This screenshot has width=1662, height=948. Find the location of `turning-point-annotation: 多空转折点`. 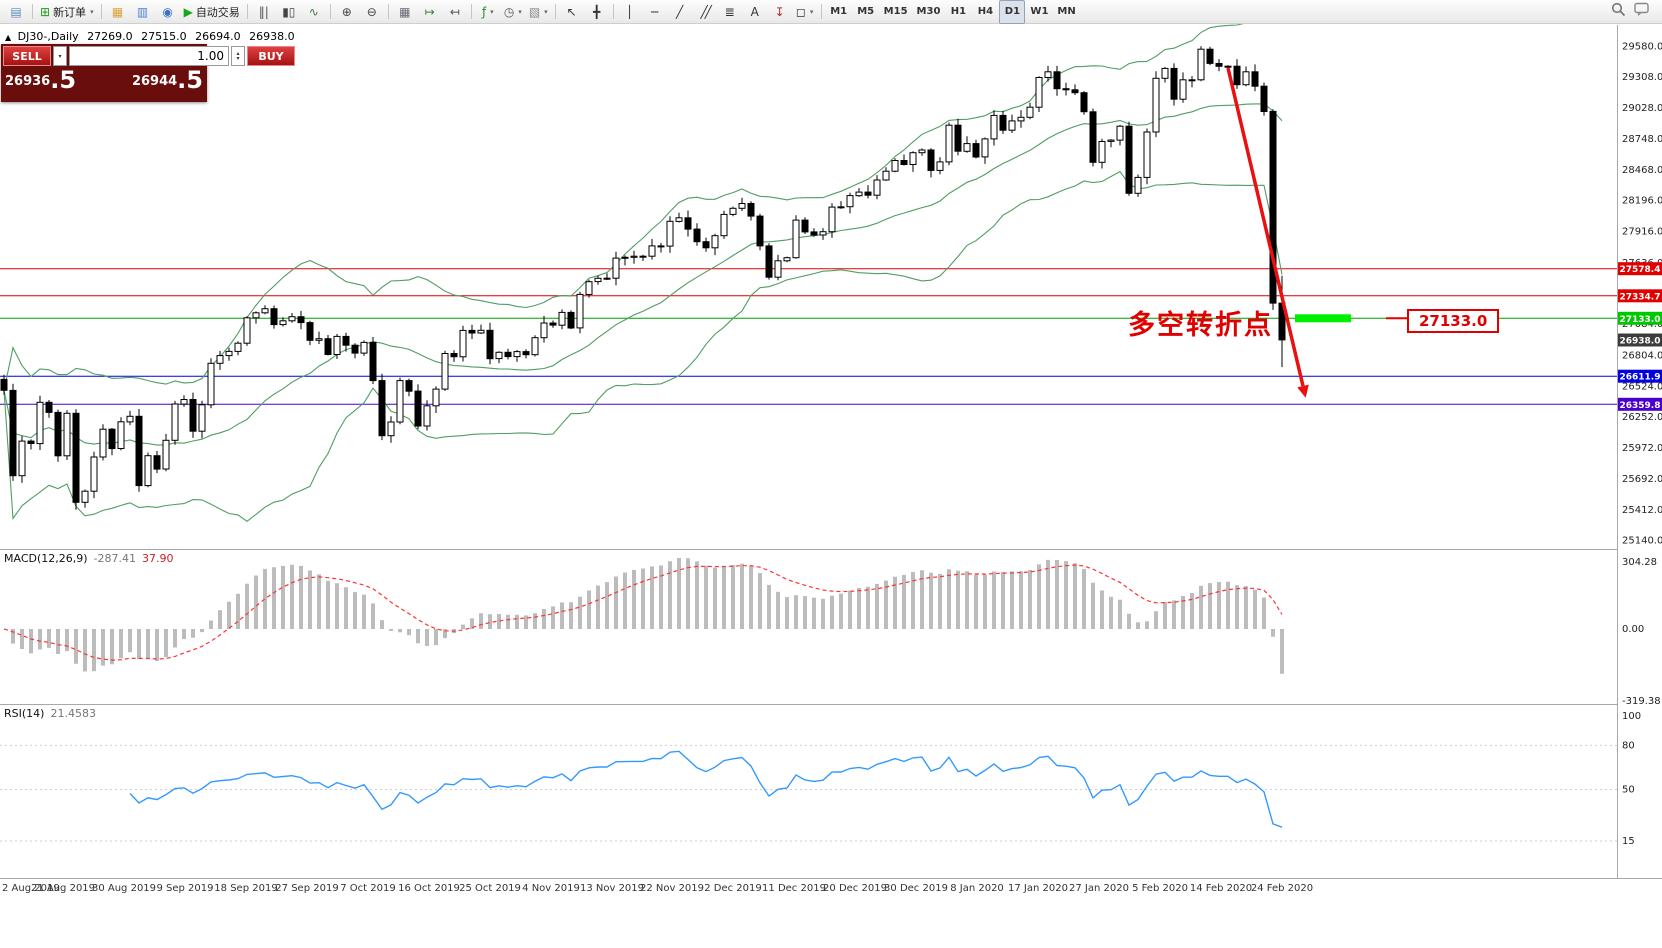

turning-point-annotation: 多空转折点 is located at coordinates (1200, 325).